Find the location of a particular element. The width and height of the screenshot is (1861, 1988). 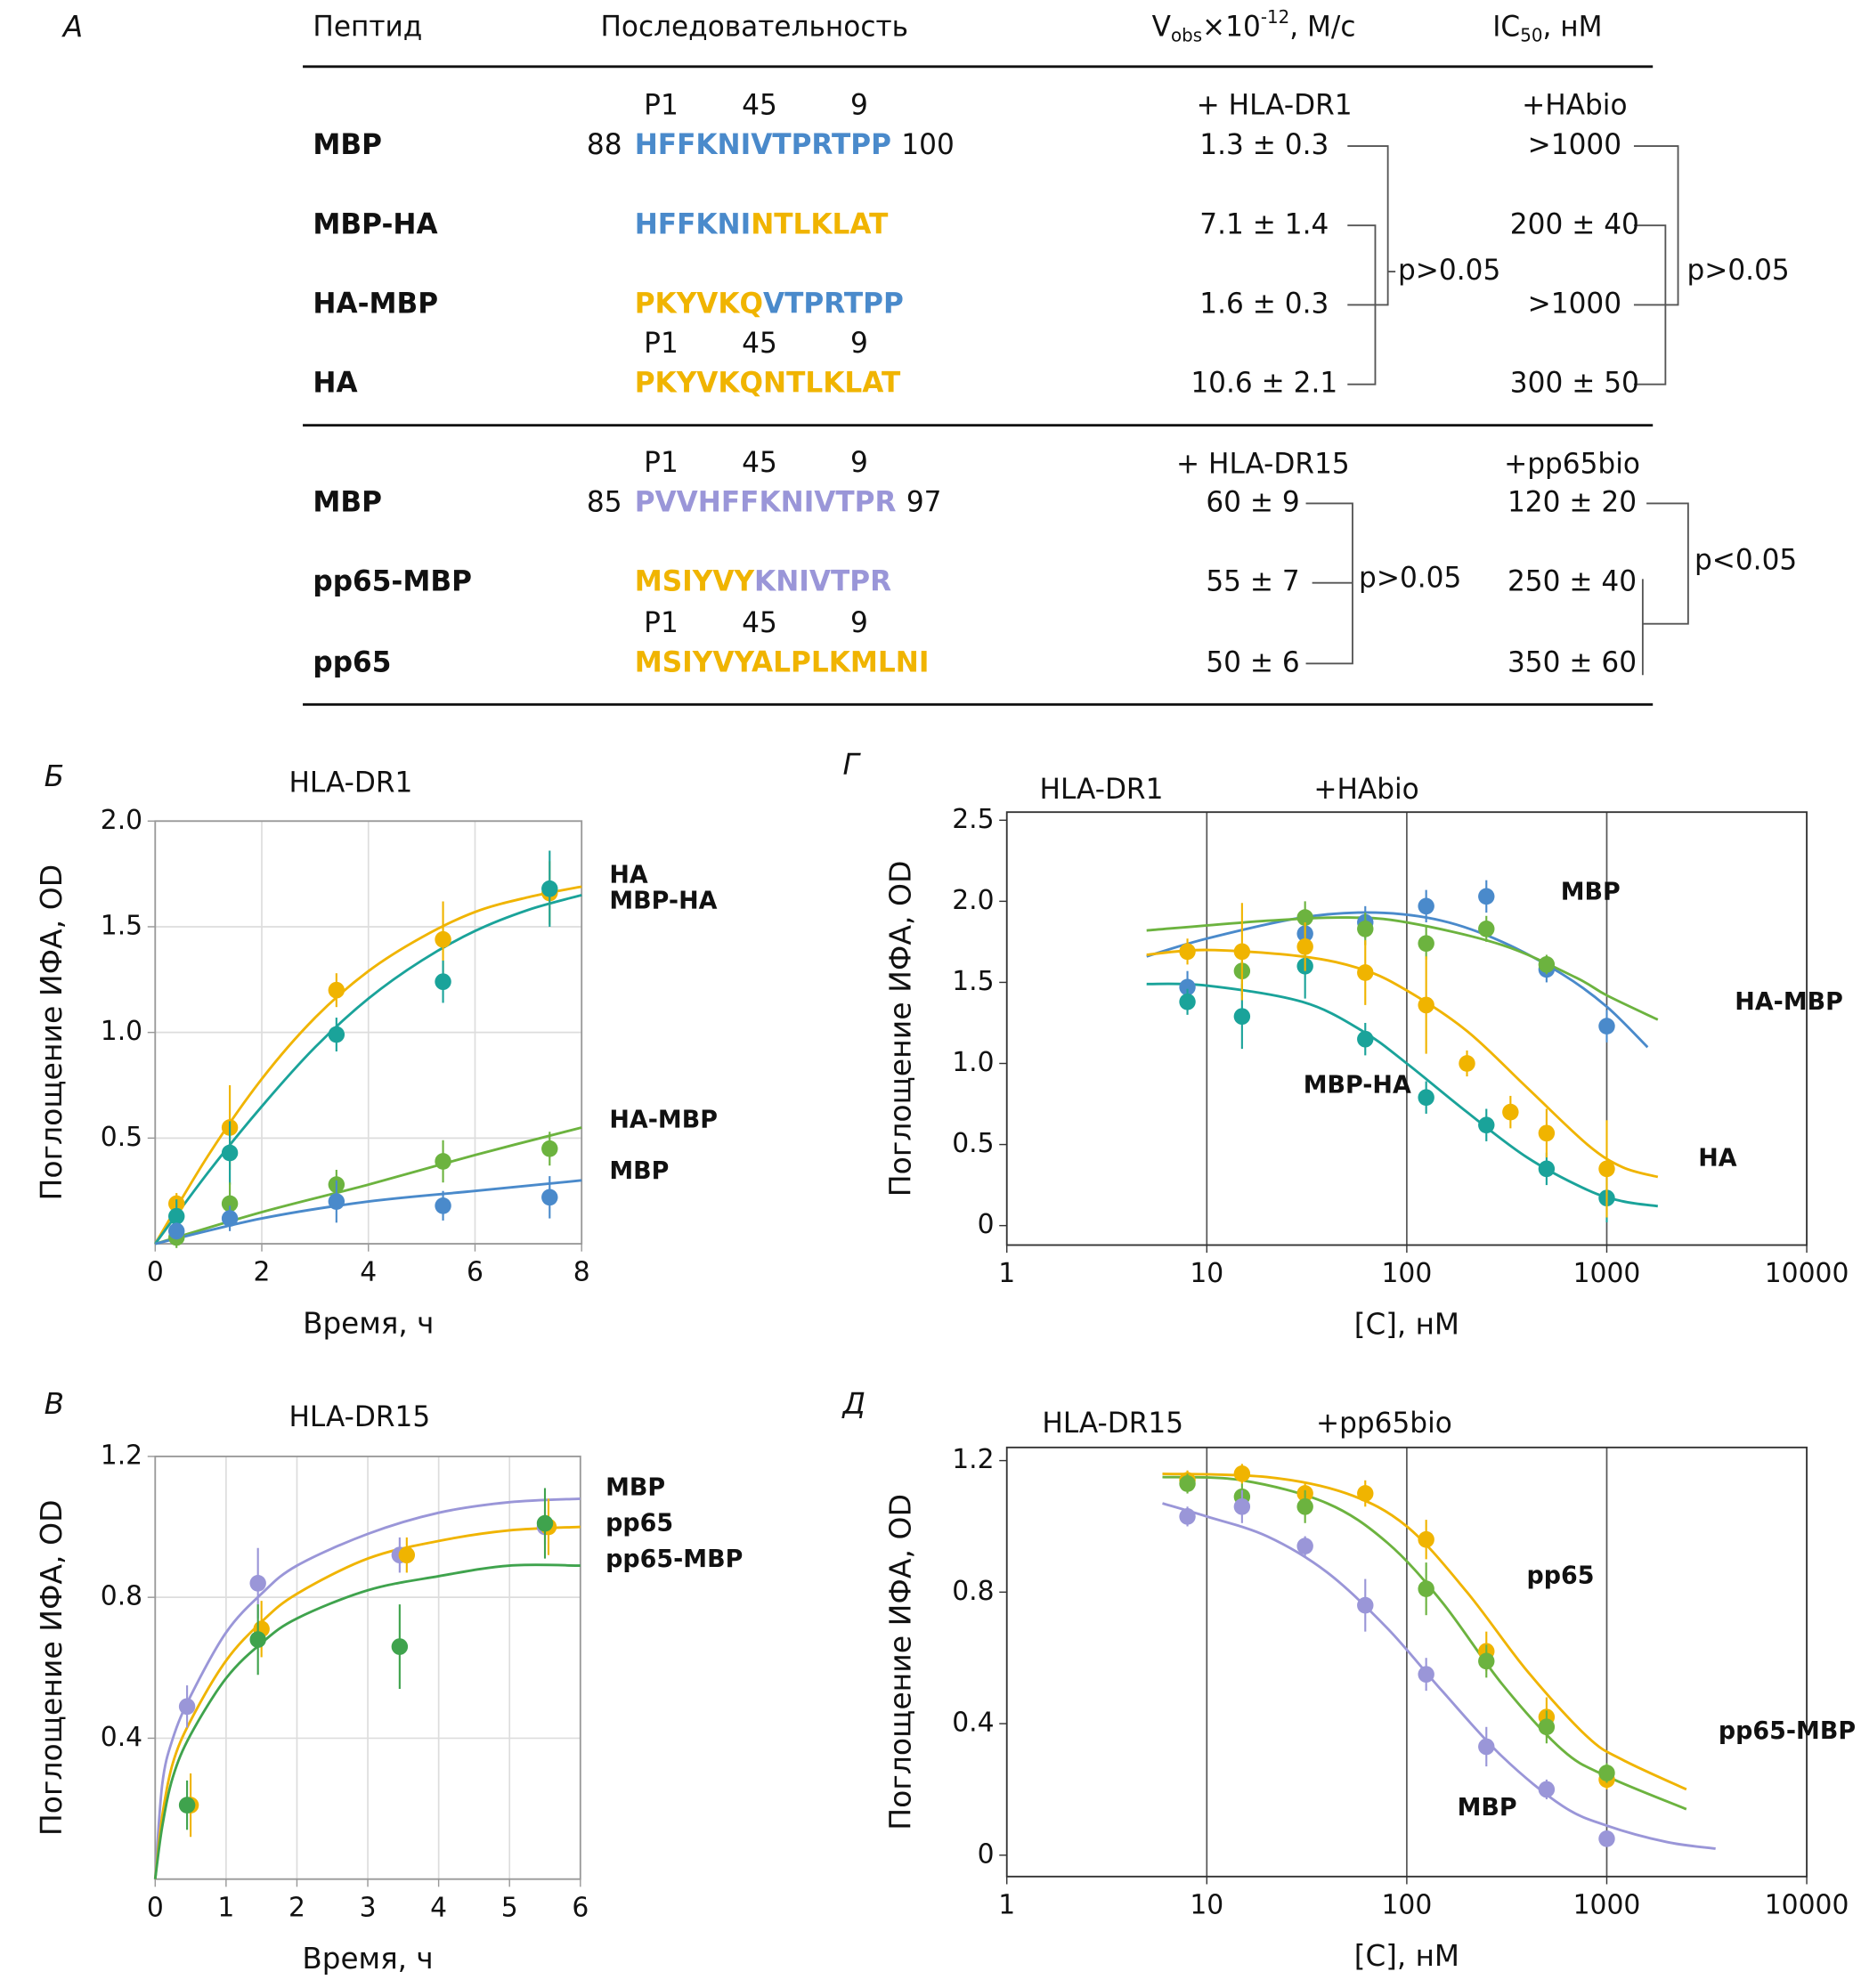

y-tick-label: 1.5 is located at coordinates (973, 981).